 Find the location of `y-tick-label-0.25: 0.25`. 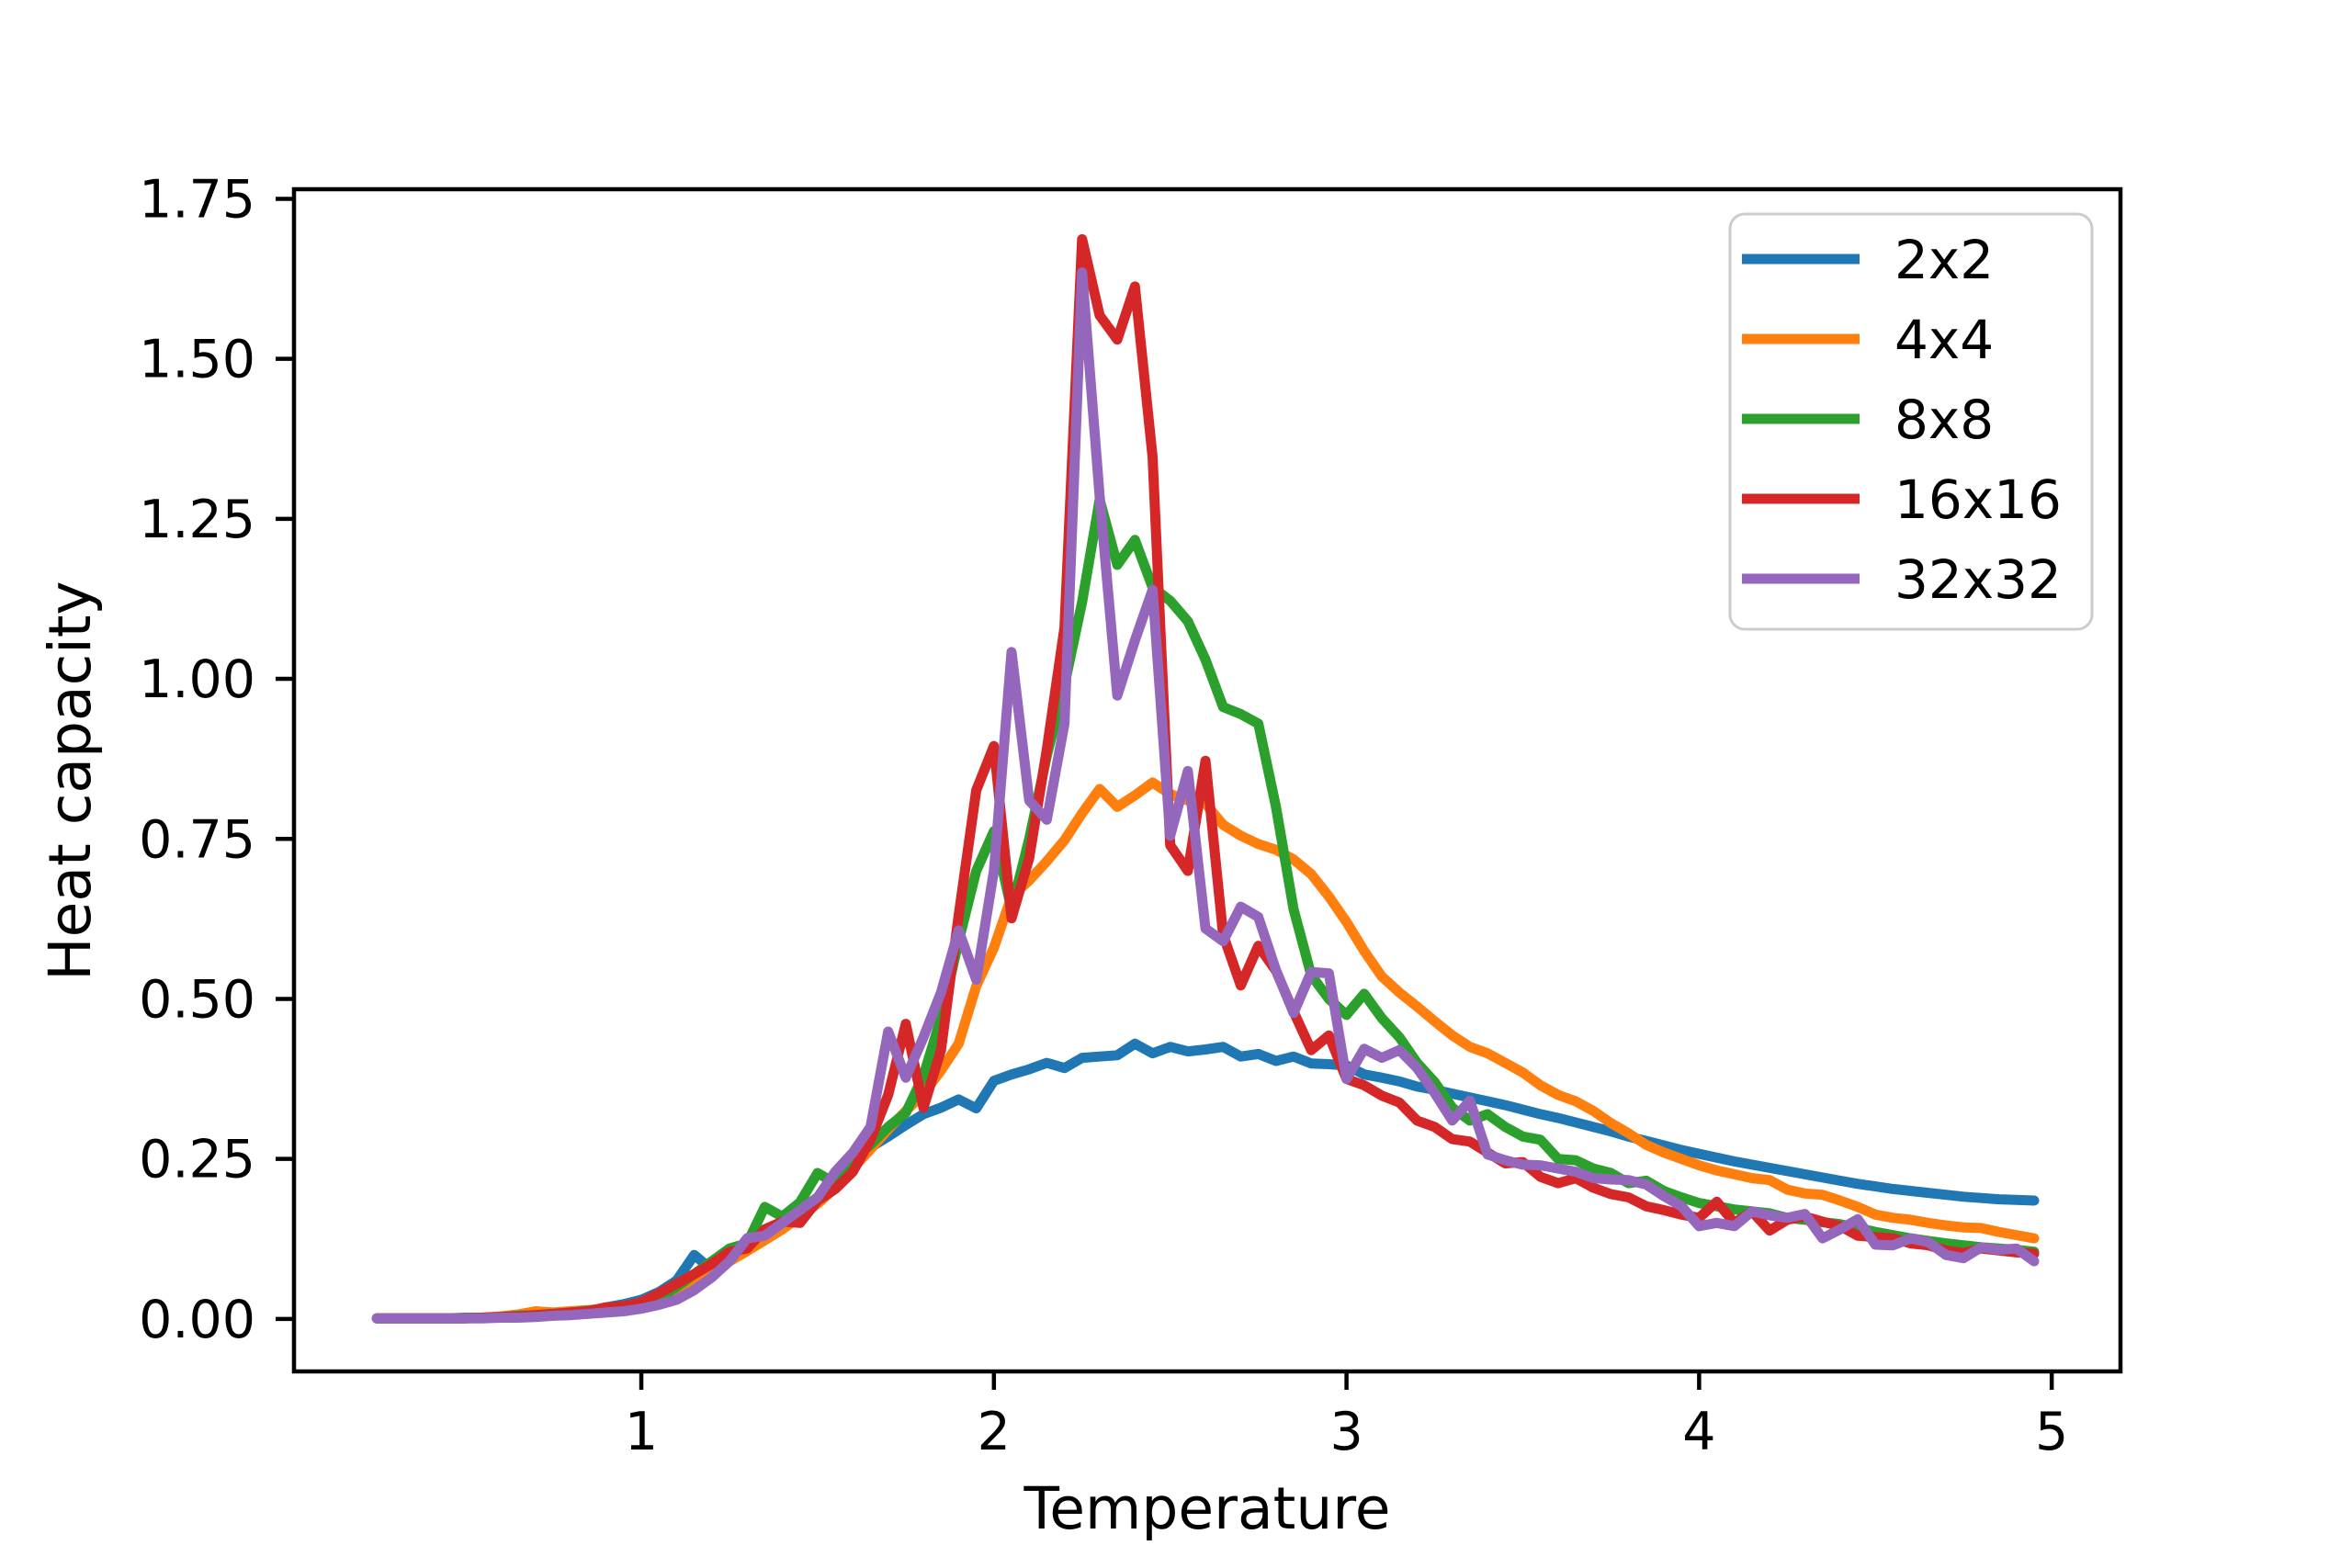

y-tick-label-0.25: 0.25 is located at coordinates (197, 1160).